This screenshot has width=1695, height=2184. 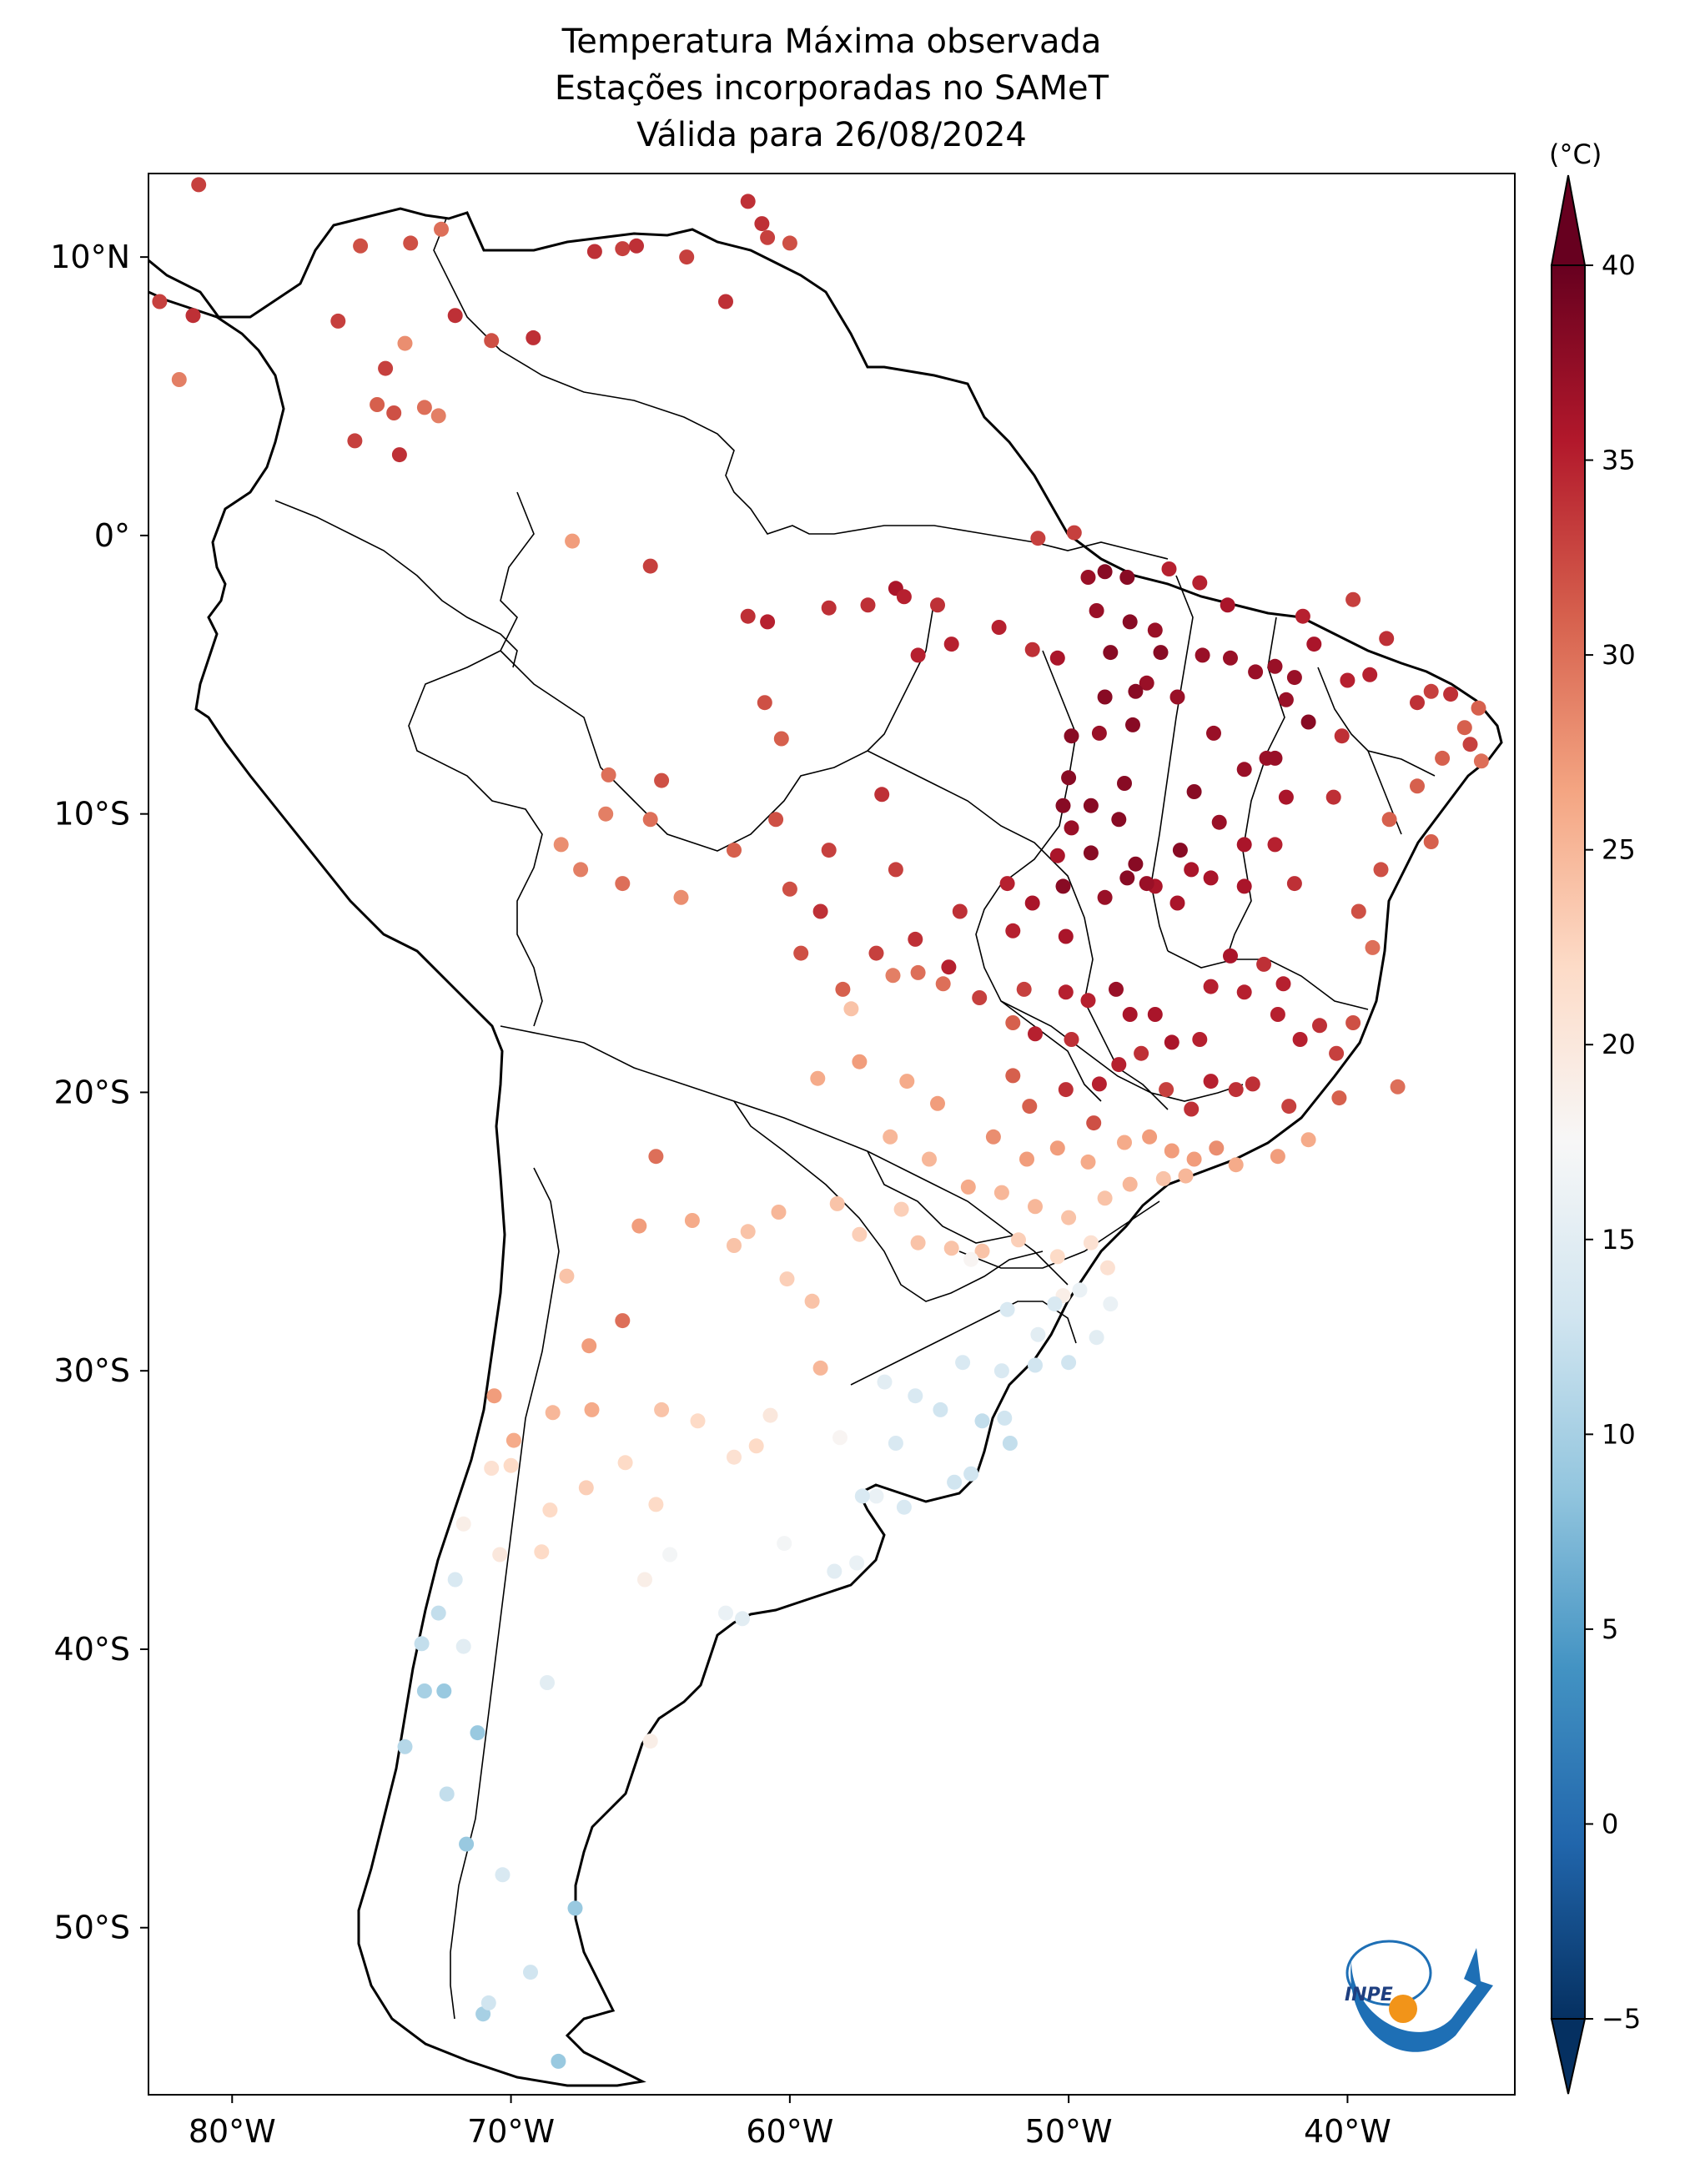 What do you see at coordinates (1619, 850) in the screenshot?
I see `colorbar-tick-label: 25` at bounding box center [1619, 850].